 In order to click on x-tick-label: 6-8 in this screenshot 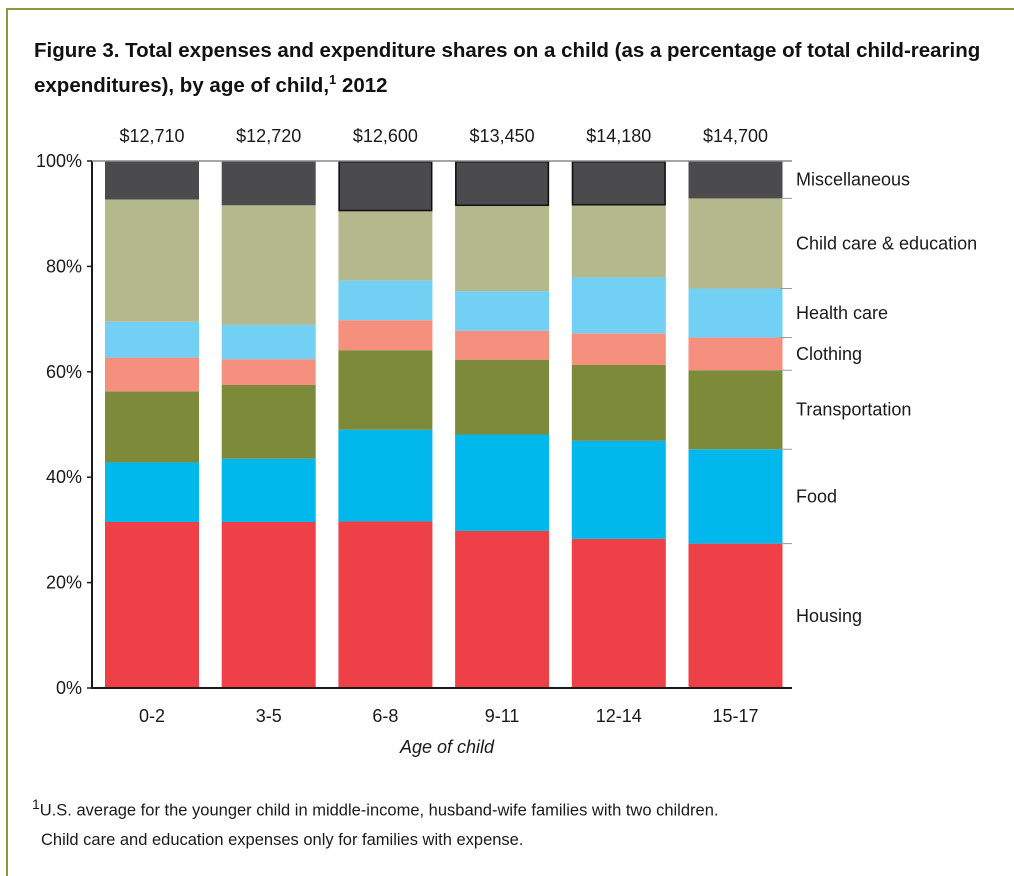, I will do `click(385, 716)`.